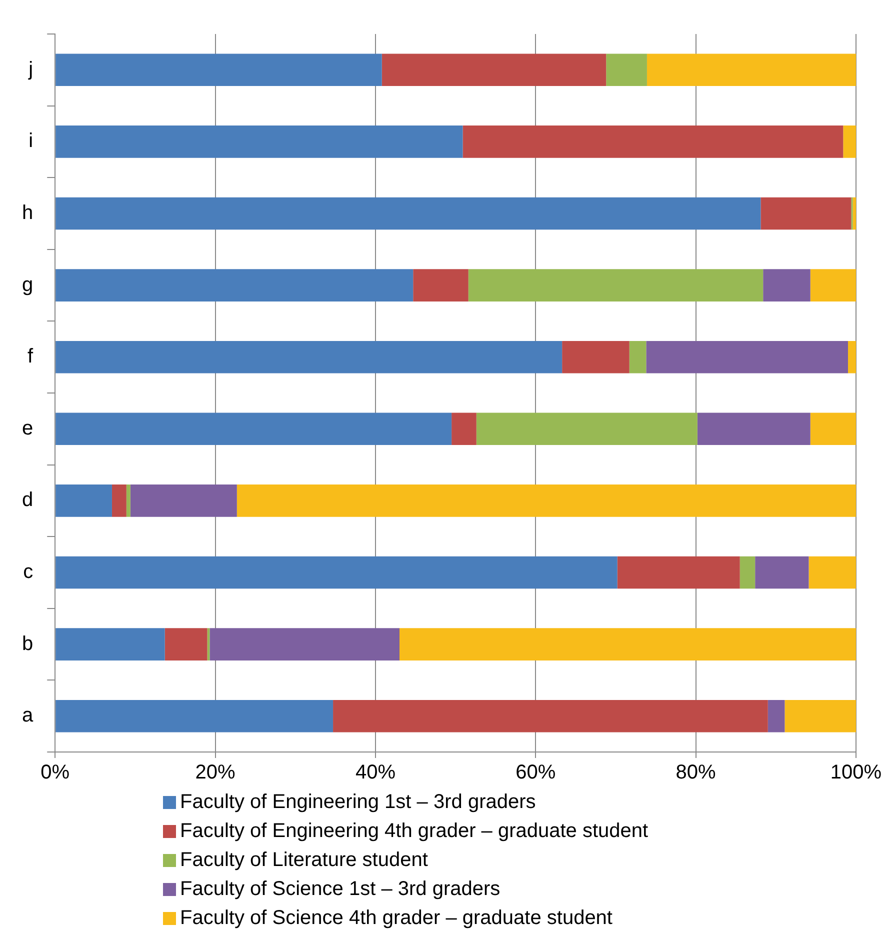 Image resolution: width=894 pixels, height=944 pixels. Describe the element at coordinates (375, 773) in the screenshot. I see `x-tick-label: 40%` at that location.